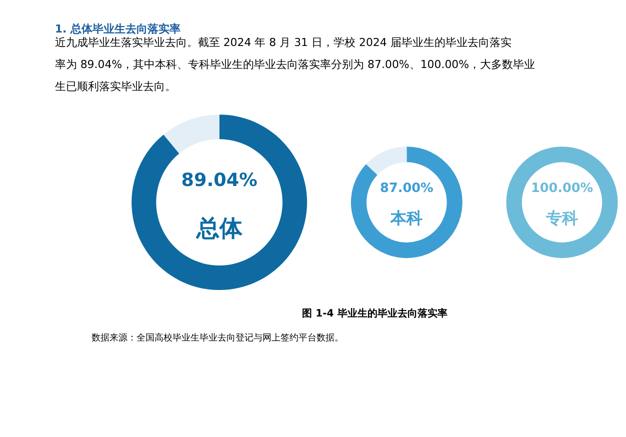 The image size is (626, 437). Describe the element at coordinates (407, 188) in the screenshot. I see `data-label: 87.00%` at that location.